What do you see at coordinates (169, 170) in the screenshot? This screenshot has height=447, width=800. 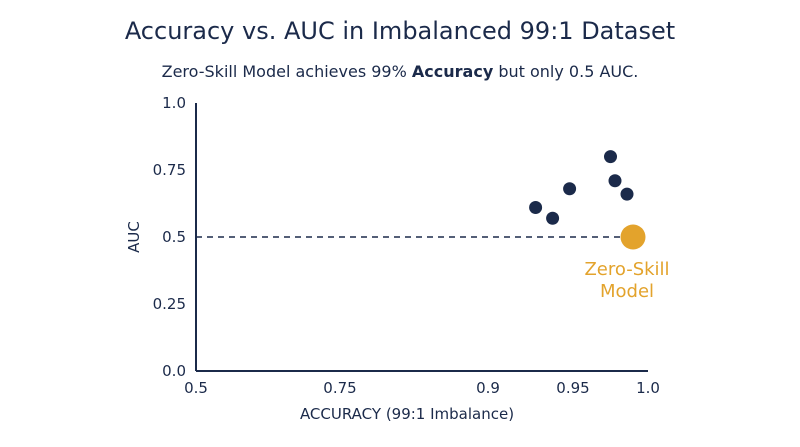 I see `y-tick-label: 0.75` at bounding box center [169, 170].